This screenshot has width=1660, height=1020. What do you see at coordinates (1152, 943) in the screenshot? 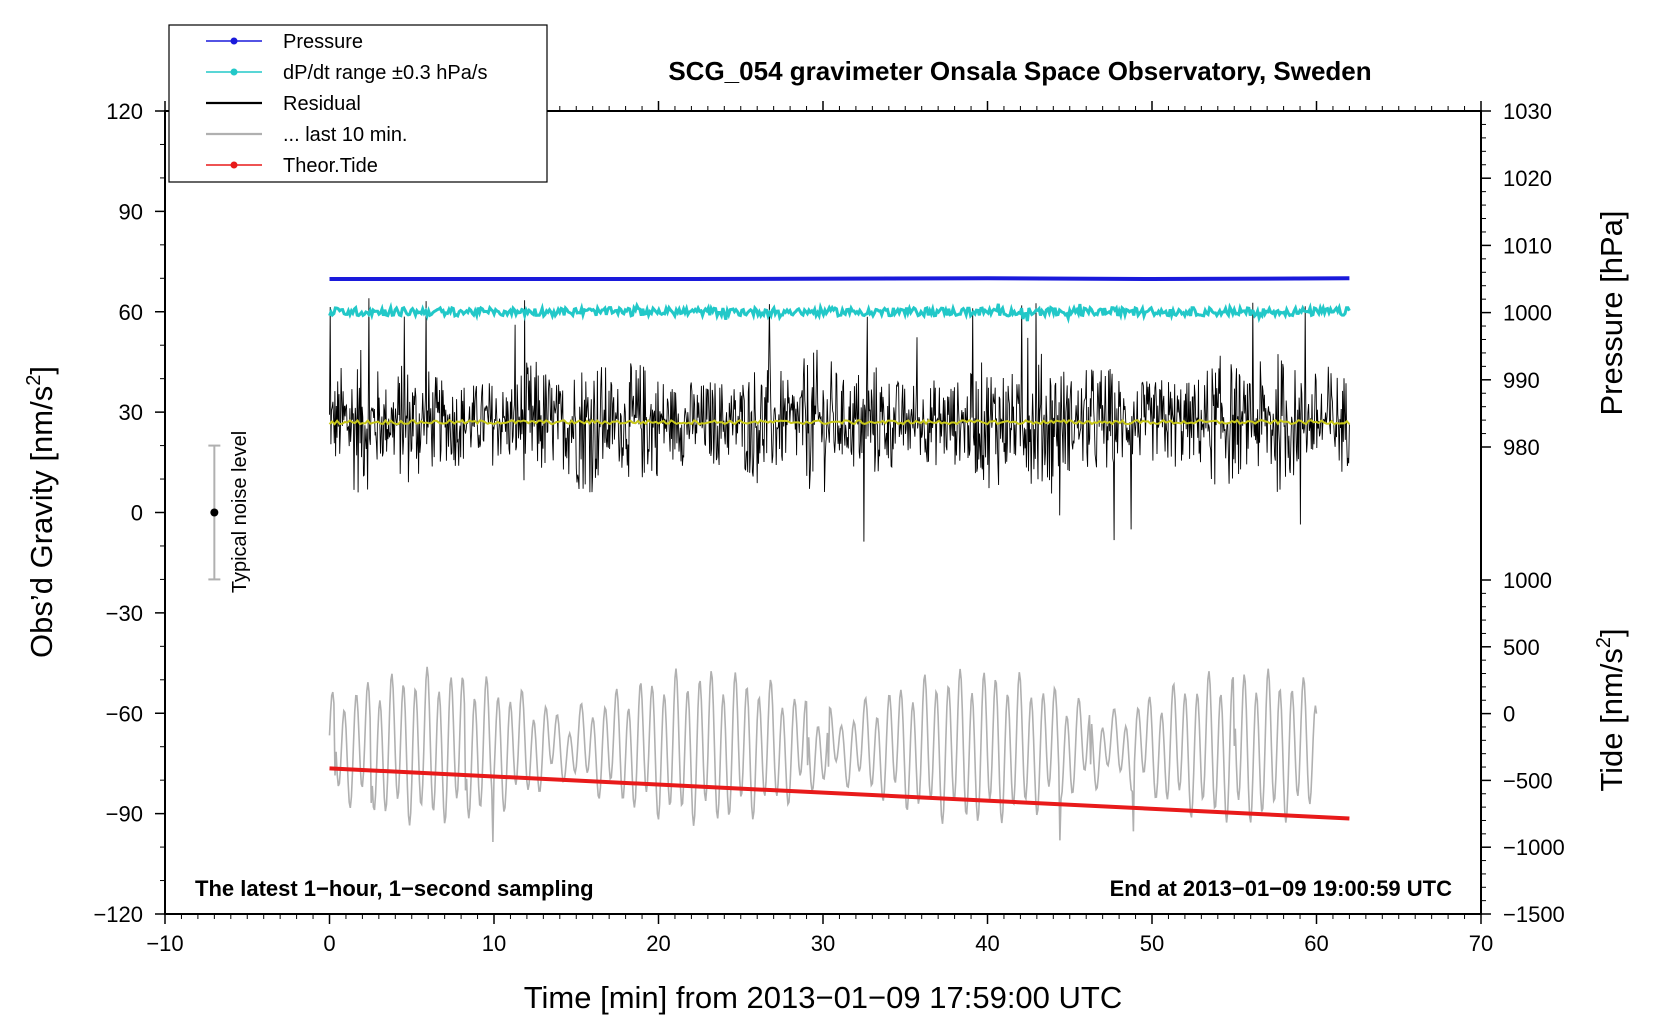
I see `x-tick-label-6: 50` at bounding box center [1152, 943].